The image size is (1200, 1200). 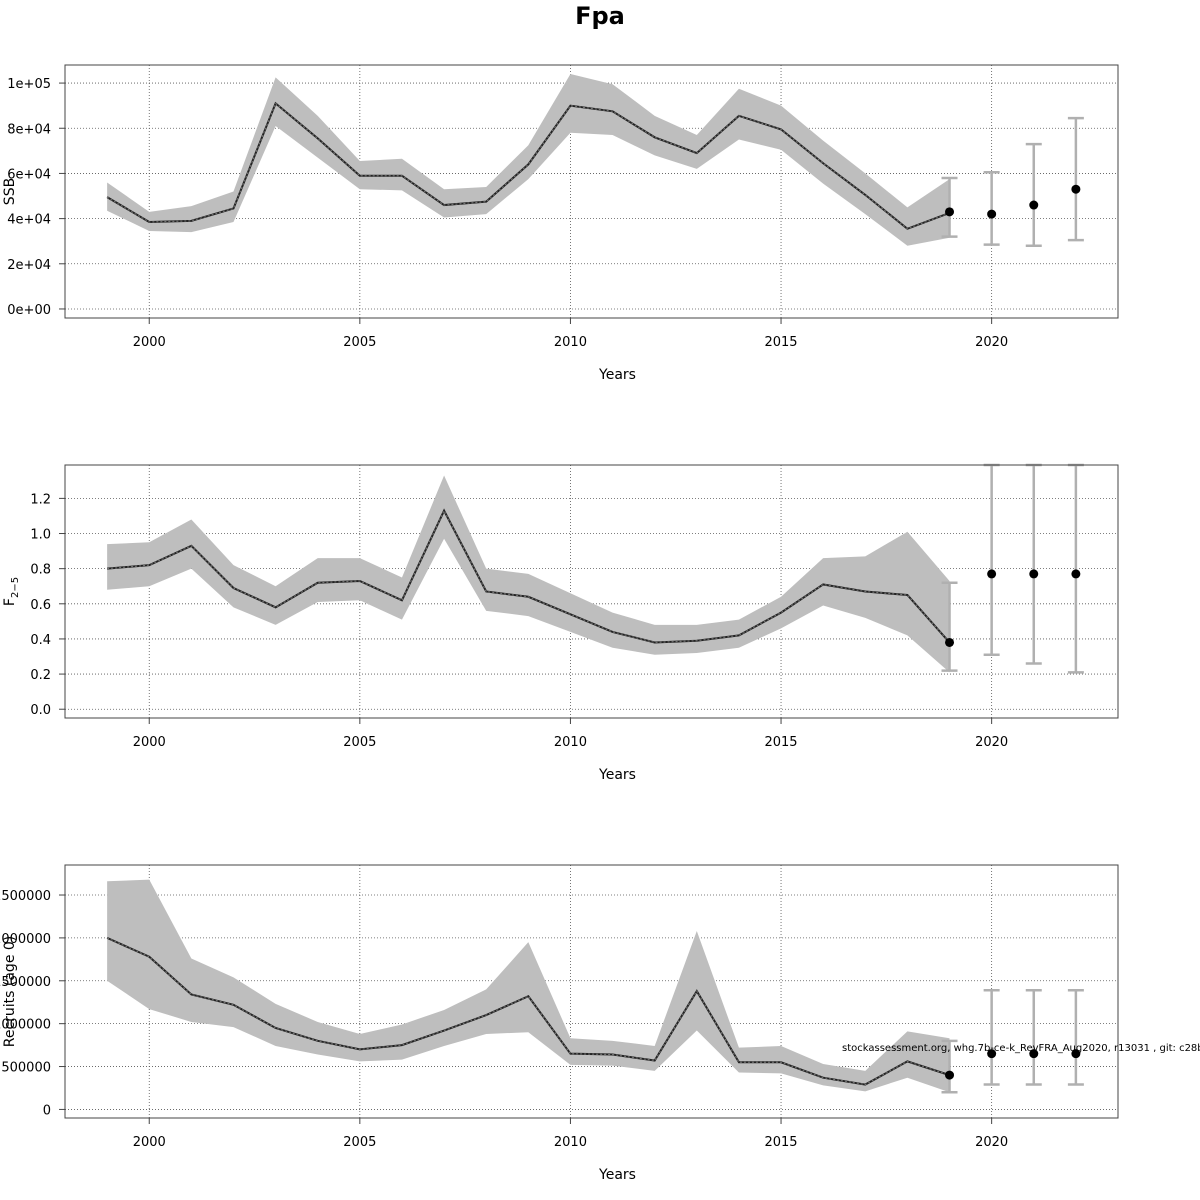 What do you see at coordinates (47, 1110) in the screenshot?
I see `y-tick-label: 0` at bounding box center [47, 1110].